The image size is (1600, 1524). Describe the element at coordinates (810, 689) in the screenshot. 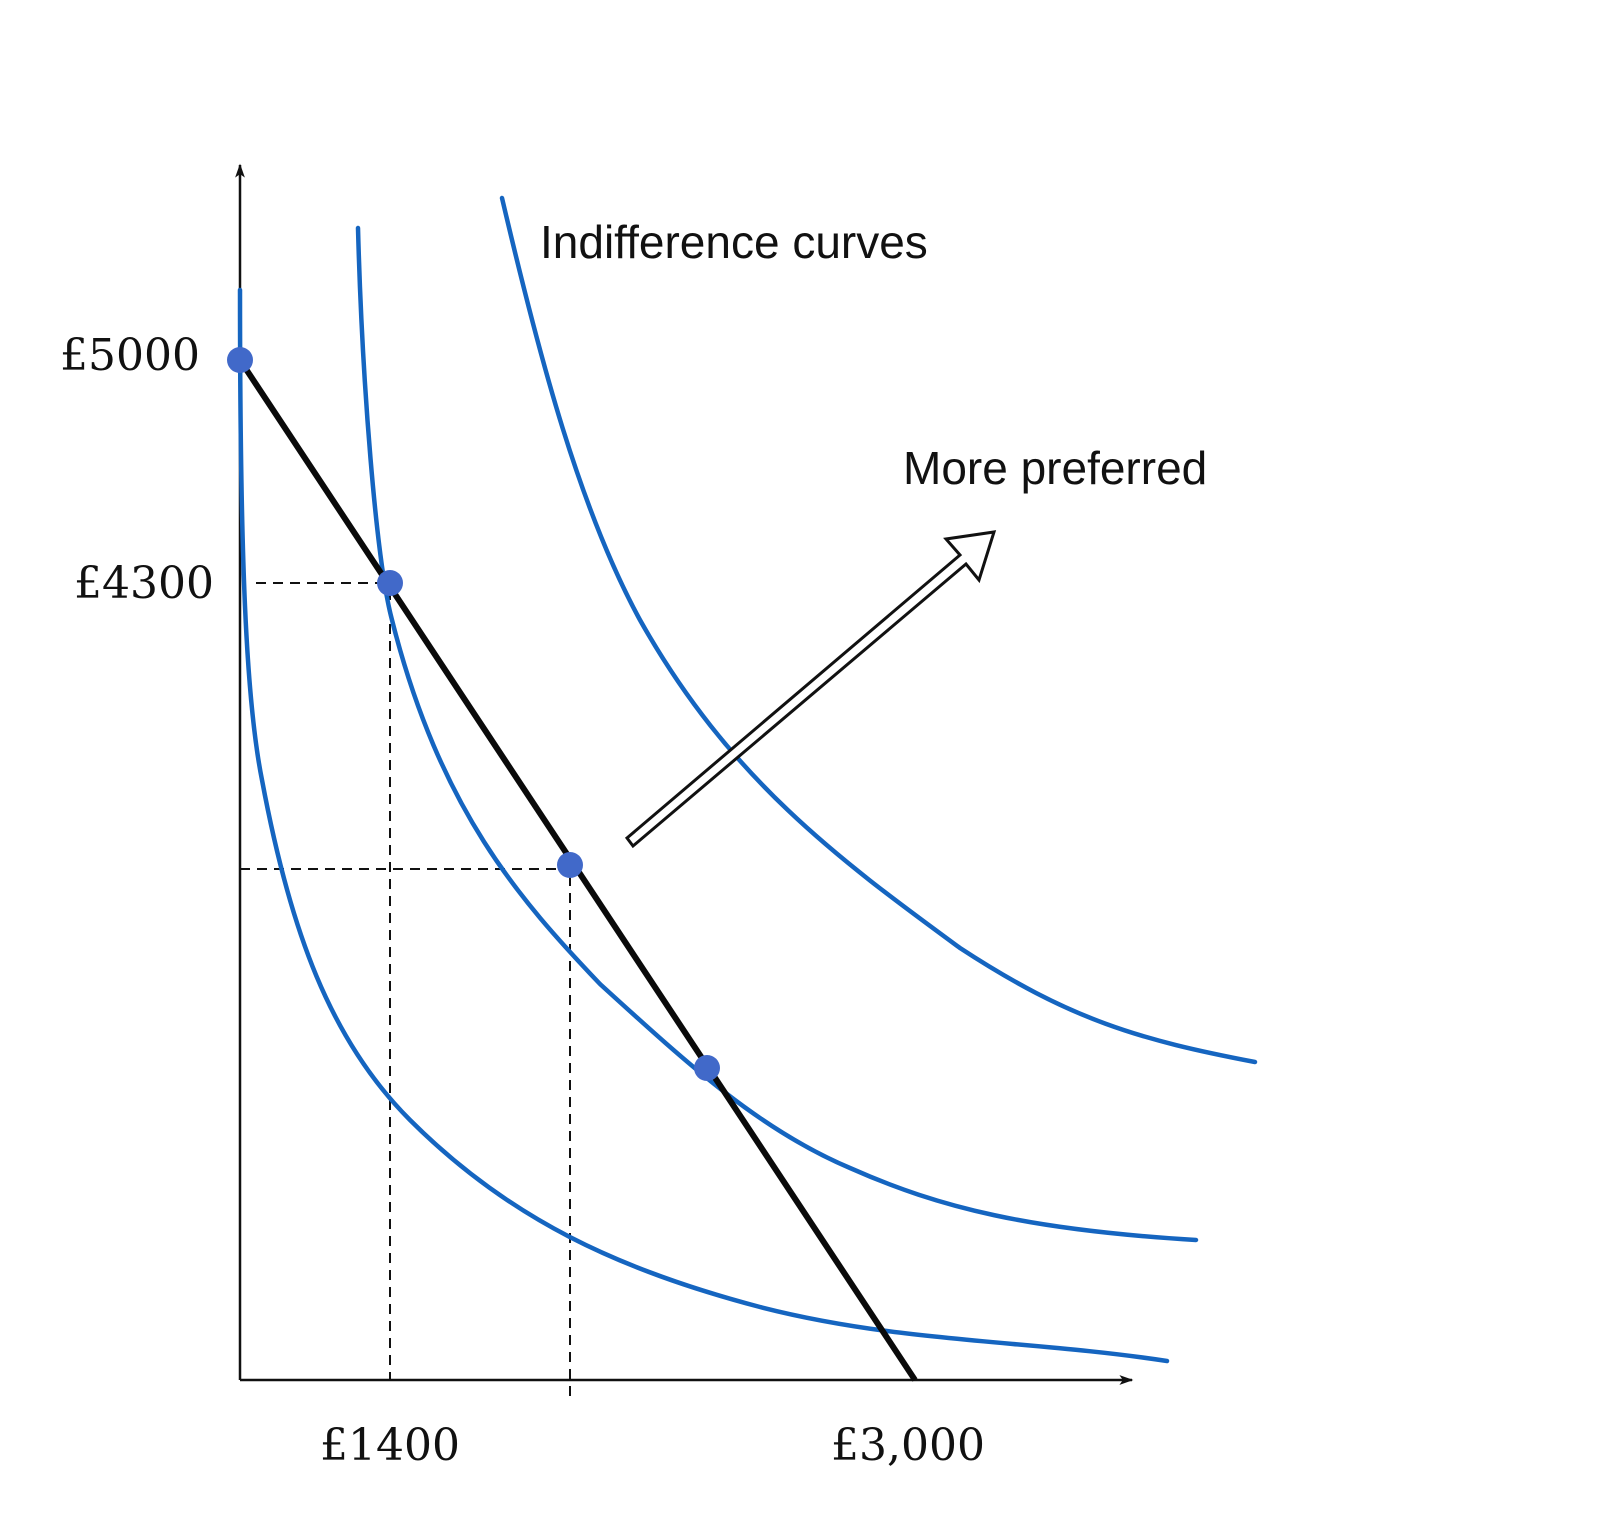

I see `more-preferred-arrow` at that location.